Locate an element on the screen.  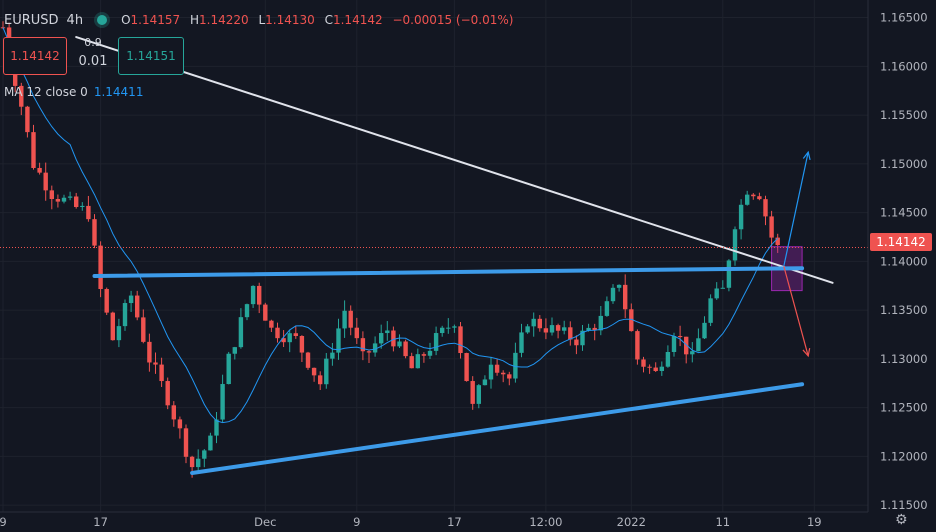
lower-trendline is located at coordinates (497, 428).